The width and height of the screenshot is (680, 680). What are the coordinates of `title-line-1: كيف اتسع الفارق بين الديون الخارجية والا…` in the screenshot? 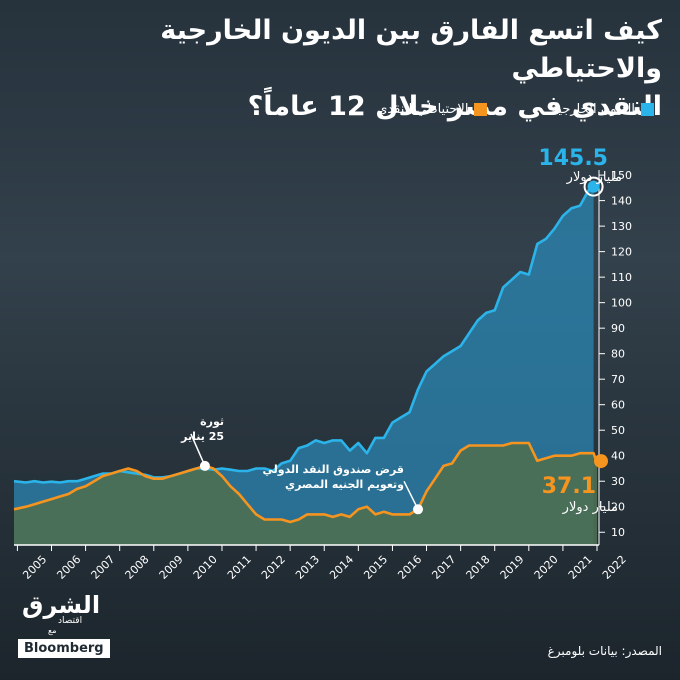 It's located at (411, 49).